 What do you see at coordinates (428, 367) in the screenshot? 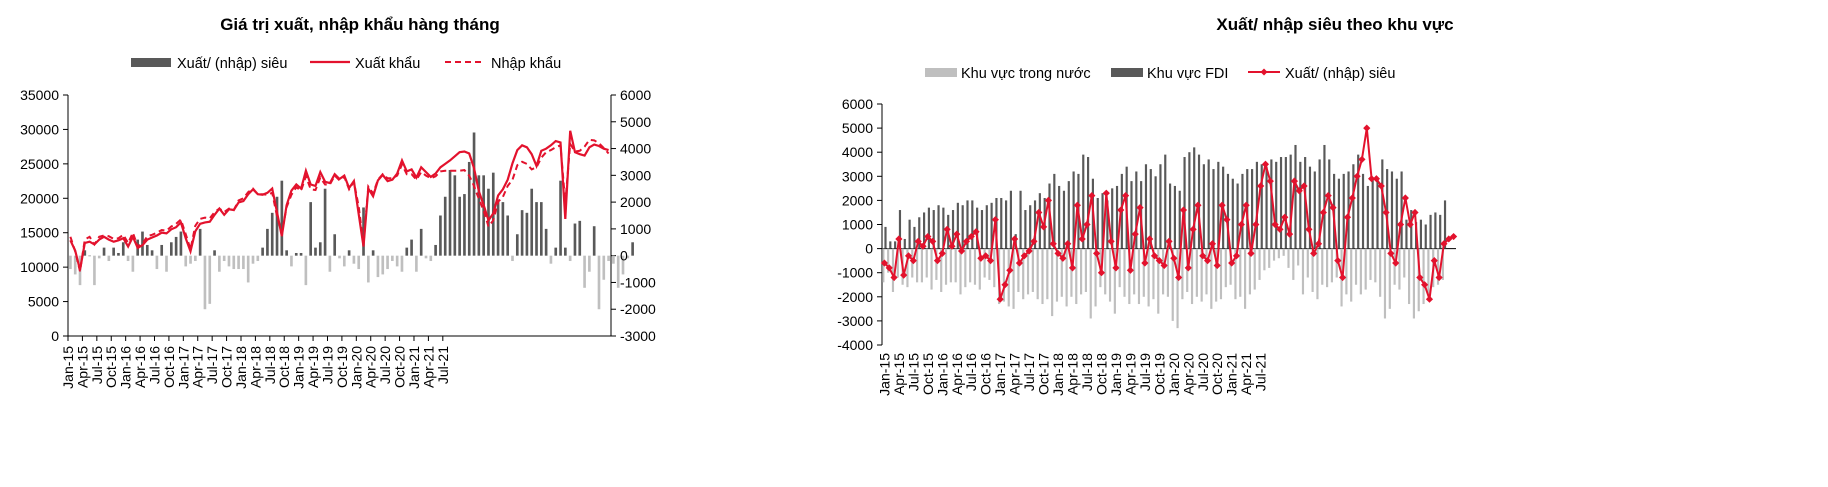
I see `chart1-x-tick-label: Apr-21` at bounding box center [428, 367].